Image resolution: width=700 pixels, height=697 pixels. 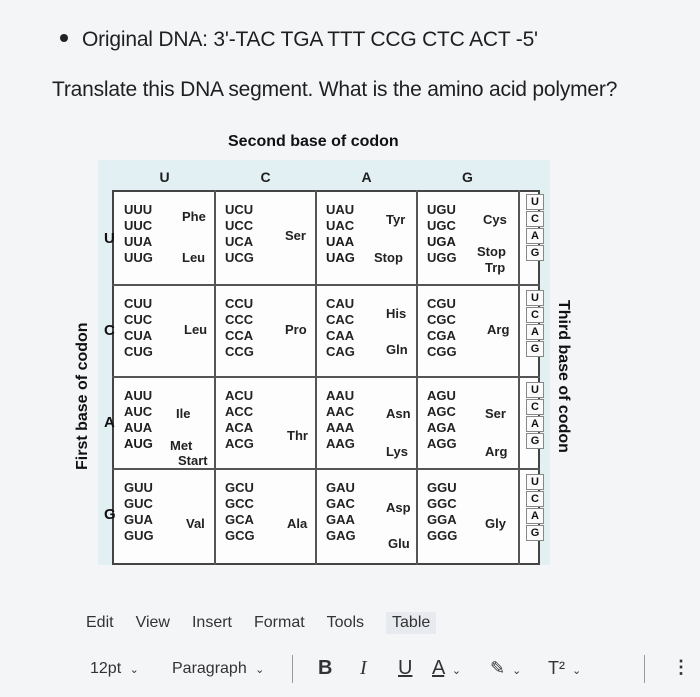 I want to click on codon: CUA, so click(x=138, y=335).